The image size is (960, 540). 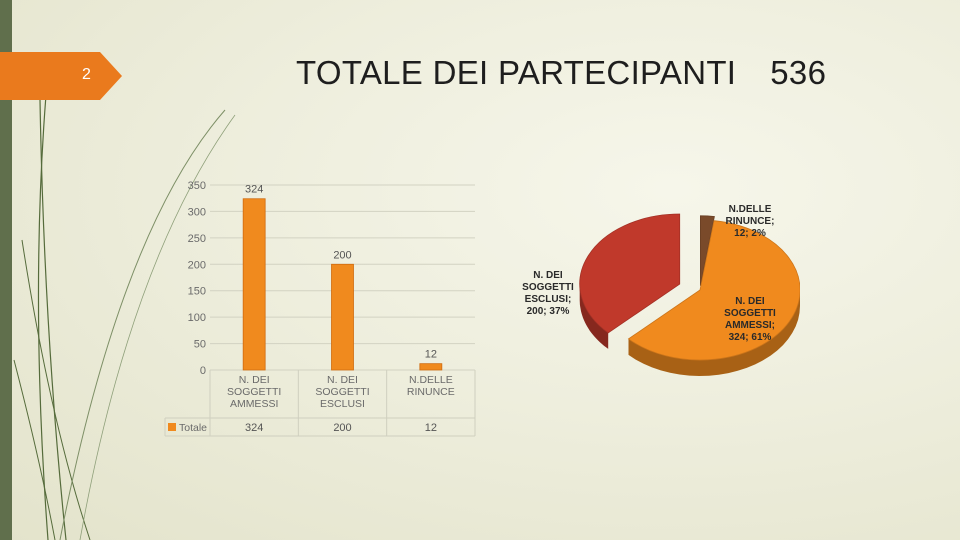 I want to click on y-tick-label: 250, so click(x=197, y=239).